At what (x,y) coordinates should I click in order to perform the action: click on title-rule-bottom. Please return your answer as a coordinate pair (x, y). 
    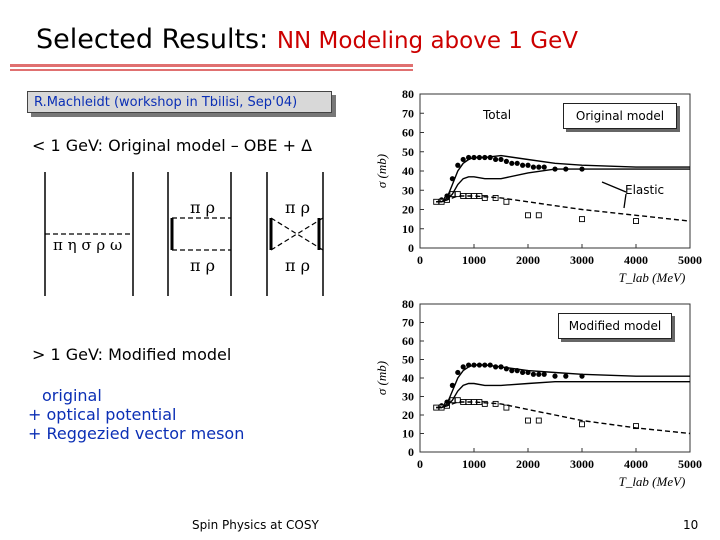
    Looking at the image, I should click on (211, 70).